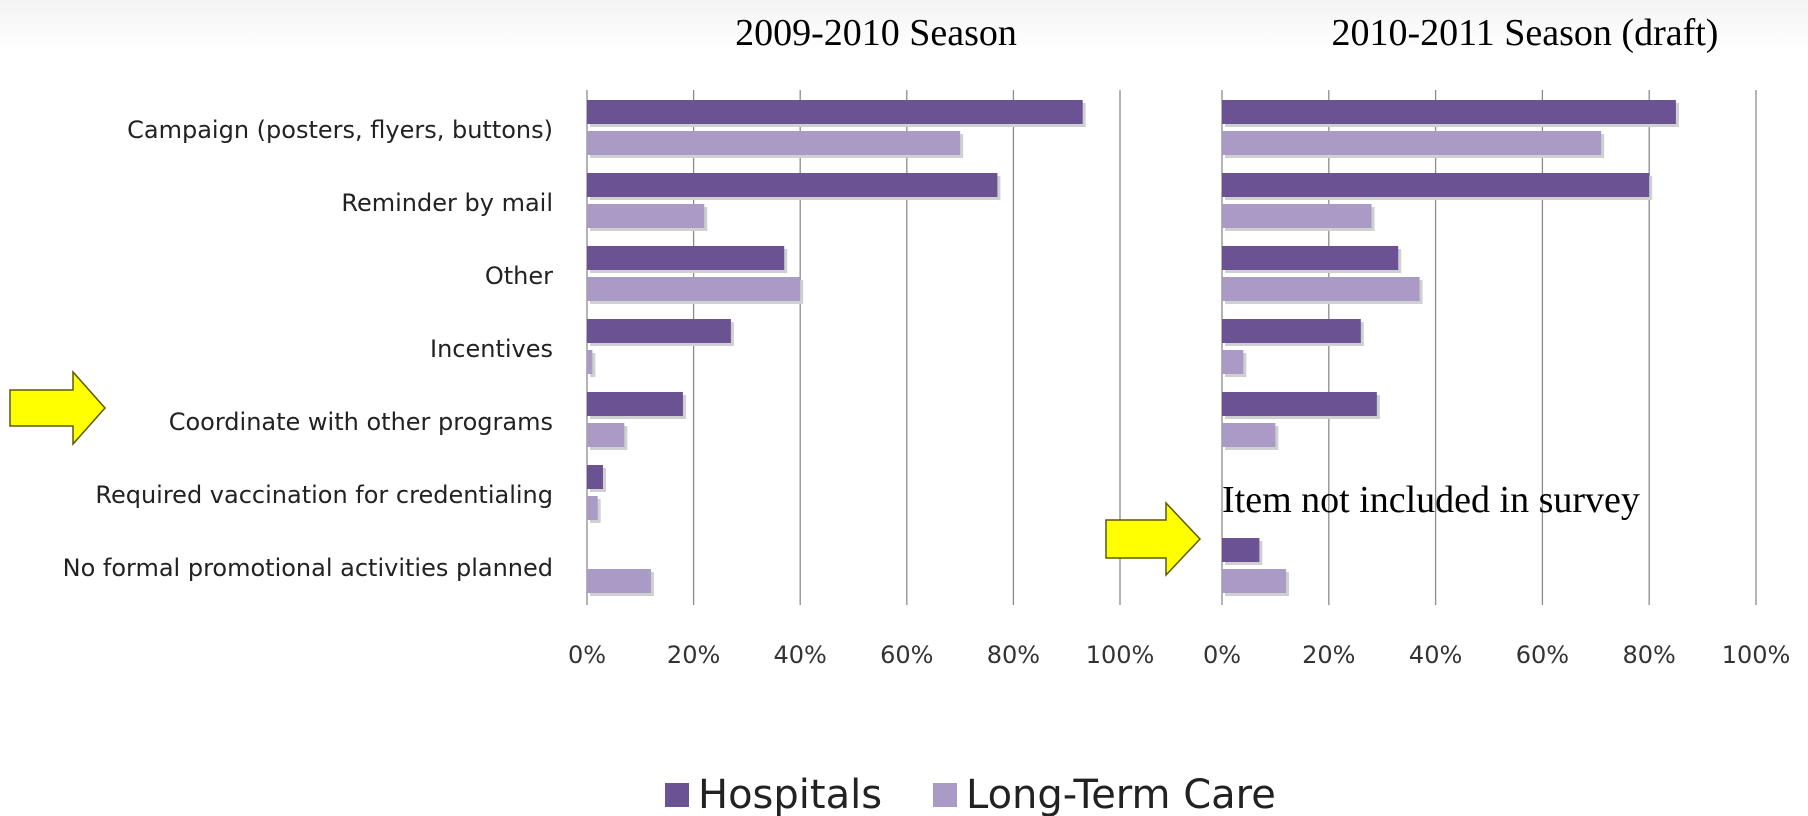 This screenshot has width=1808, height=816. Describe the element at coordinates (790, 794) in the screenshot. I see `legend-label-hospitals: Hospitals` at that location.